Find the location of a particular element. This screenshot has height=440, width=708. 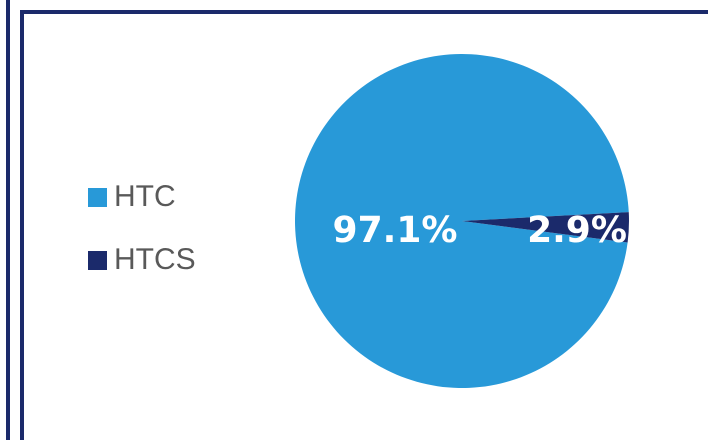

data-label: 97.1% is located at coordinates (395, 230).